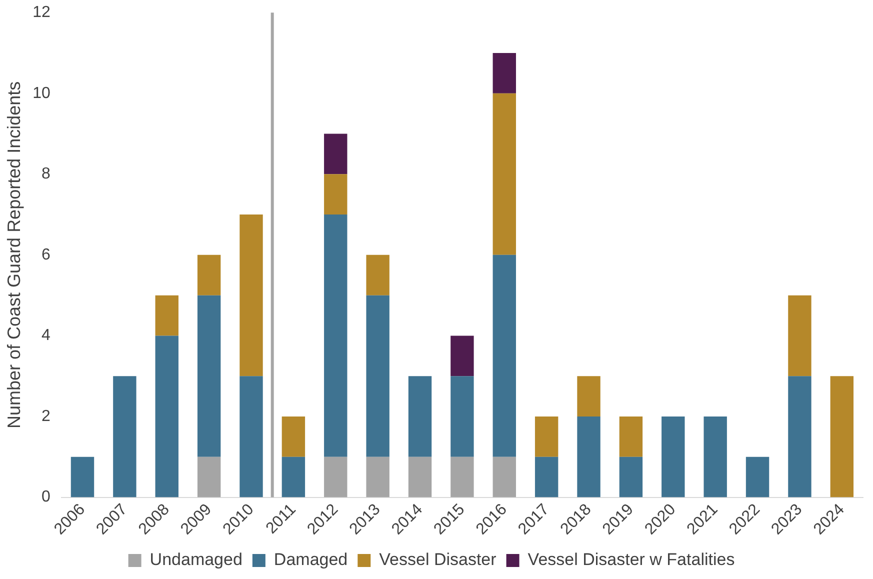  Describe the element at coordinates (631, 560) in the screenshot. I see `legend-label: Vessel Disaster w Fatalities` at that location.